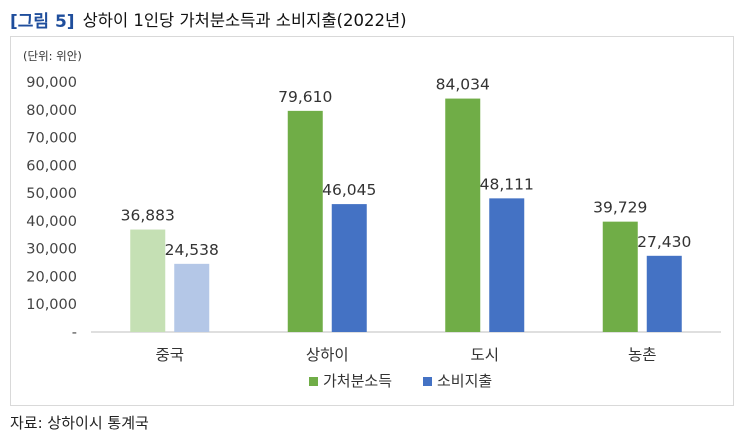  What do you see at coordinates (642, 355) in the screenshot?
I see `x-category-label: 농촌` at bounding box center [642, 355].